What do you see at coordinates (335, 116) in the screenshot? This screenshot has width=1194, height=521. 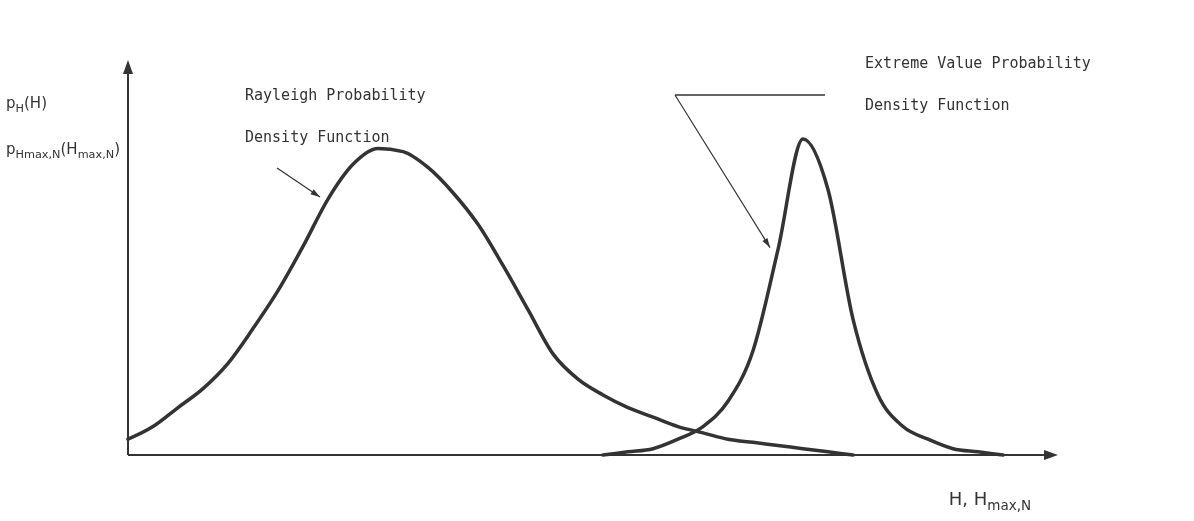 I see `text: Rayleigh Probability Density Function` at bounding box center [335, 116].